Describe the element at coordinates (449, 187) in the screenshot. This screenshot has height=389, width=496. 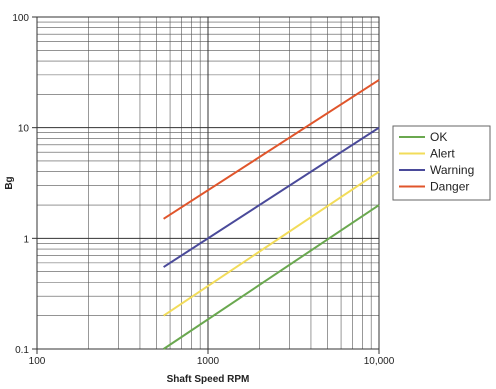
I see `legend-label-danger: Danger` at that location.